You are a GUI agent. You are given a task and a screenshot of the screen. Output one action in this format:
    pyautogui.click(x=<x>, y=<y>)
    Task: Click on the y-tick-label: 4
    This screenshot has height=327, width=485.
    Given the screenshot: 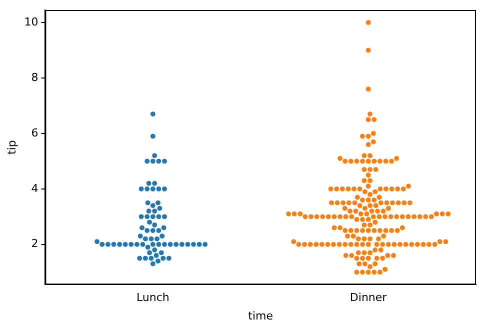 What is the action you would take?
    pyautogui.click(x=34, y=188)
    